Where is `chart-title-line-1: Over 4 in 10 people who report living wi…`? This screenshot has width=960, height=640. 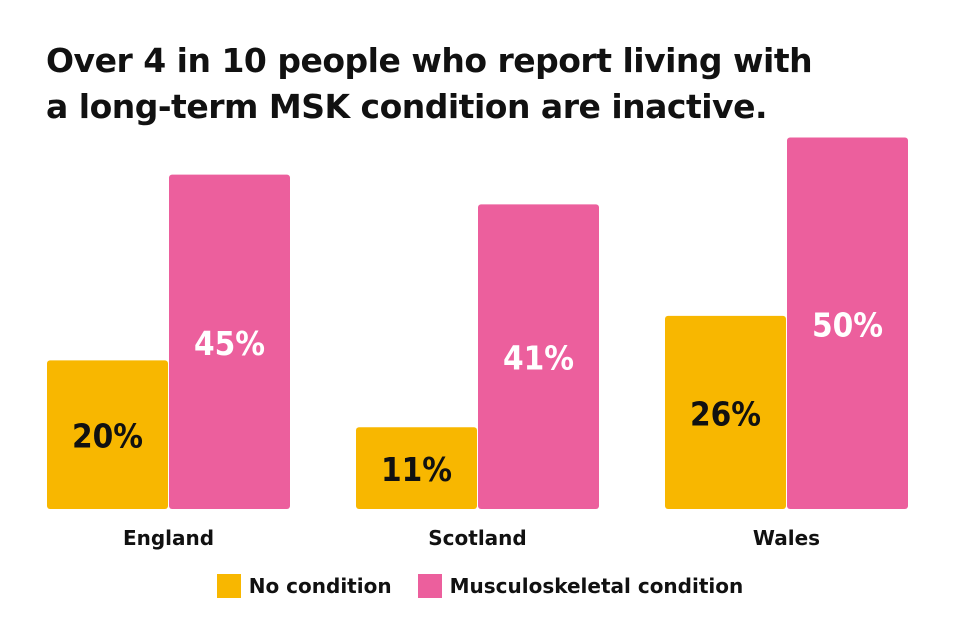
chart-title-line-1: Over 4 in 10 people who report living wi… is located at coordinates (429, 60).